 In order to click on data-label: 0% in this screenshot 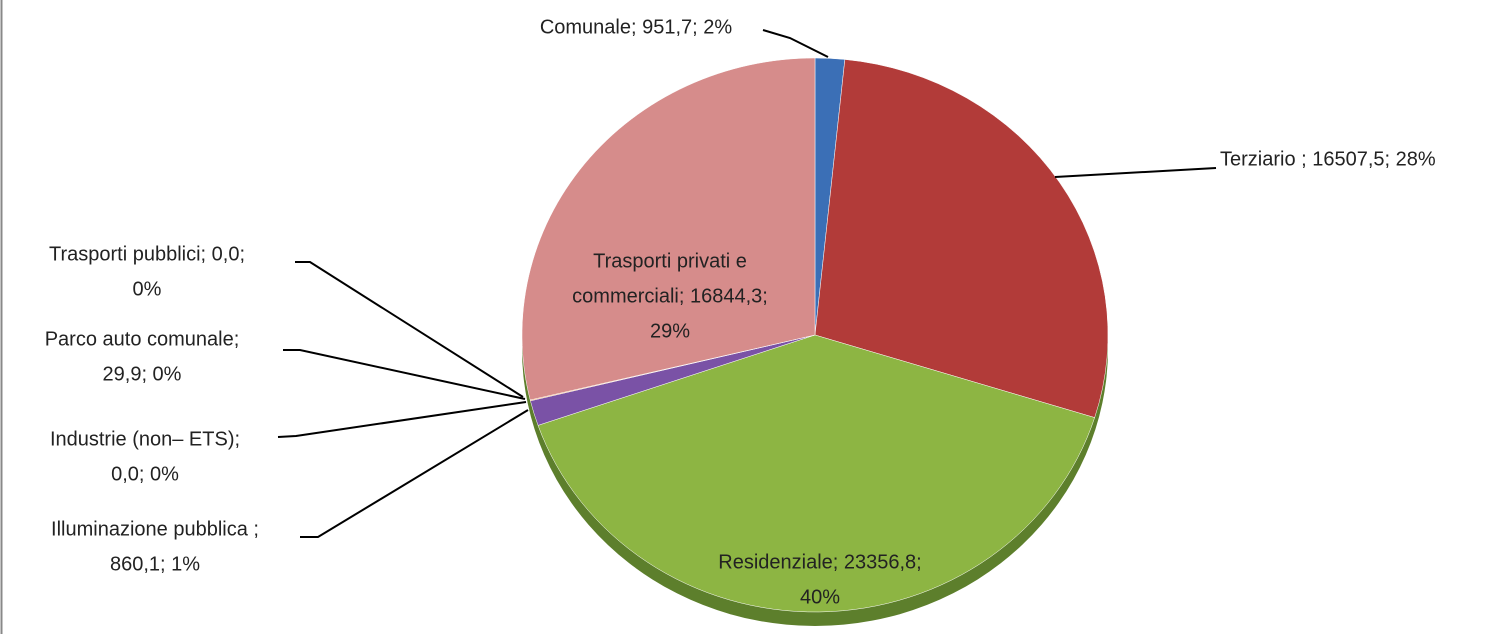, I will do `click(147, 289)`.